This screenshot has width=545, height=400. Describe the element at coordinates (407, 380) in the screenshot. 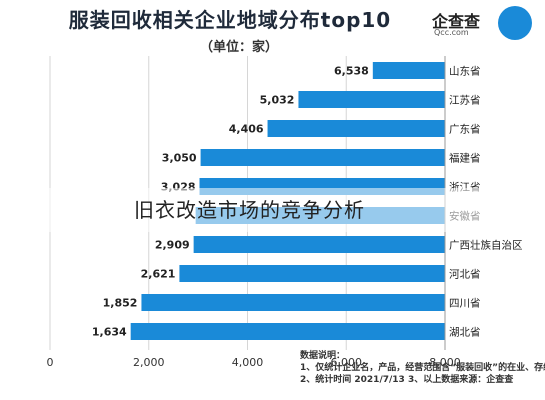

I see `notes-line: 2、统计时间 2021/7/13 3、以上数据来源：企查查` at that location.